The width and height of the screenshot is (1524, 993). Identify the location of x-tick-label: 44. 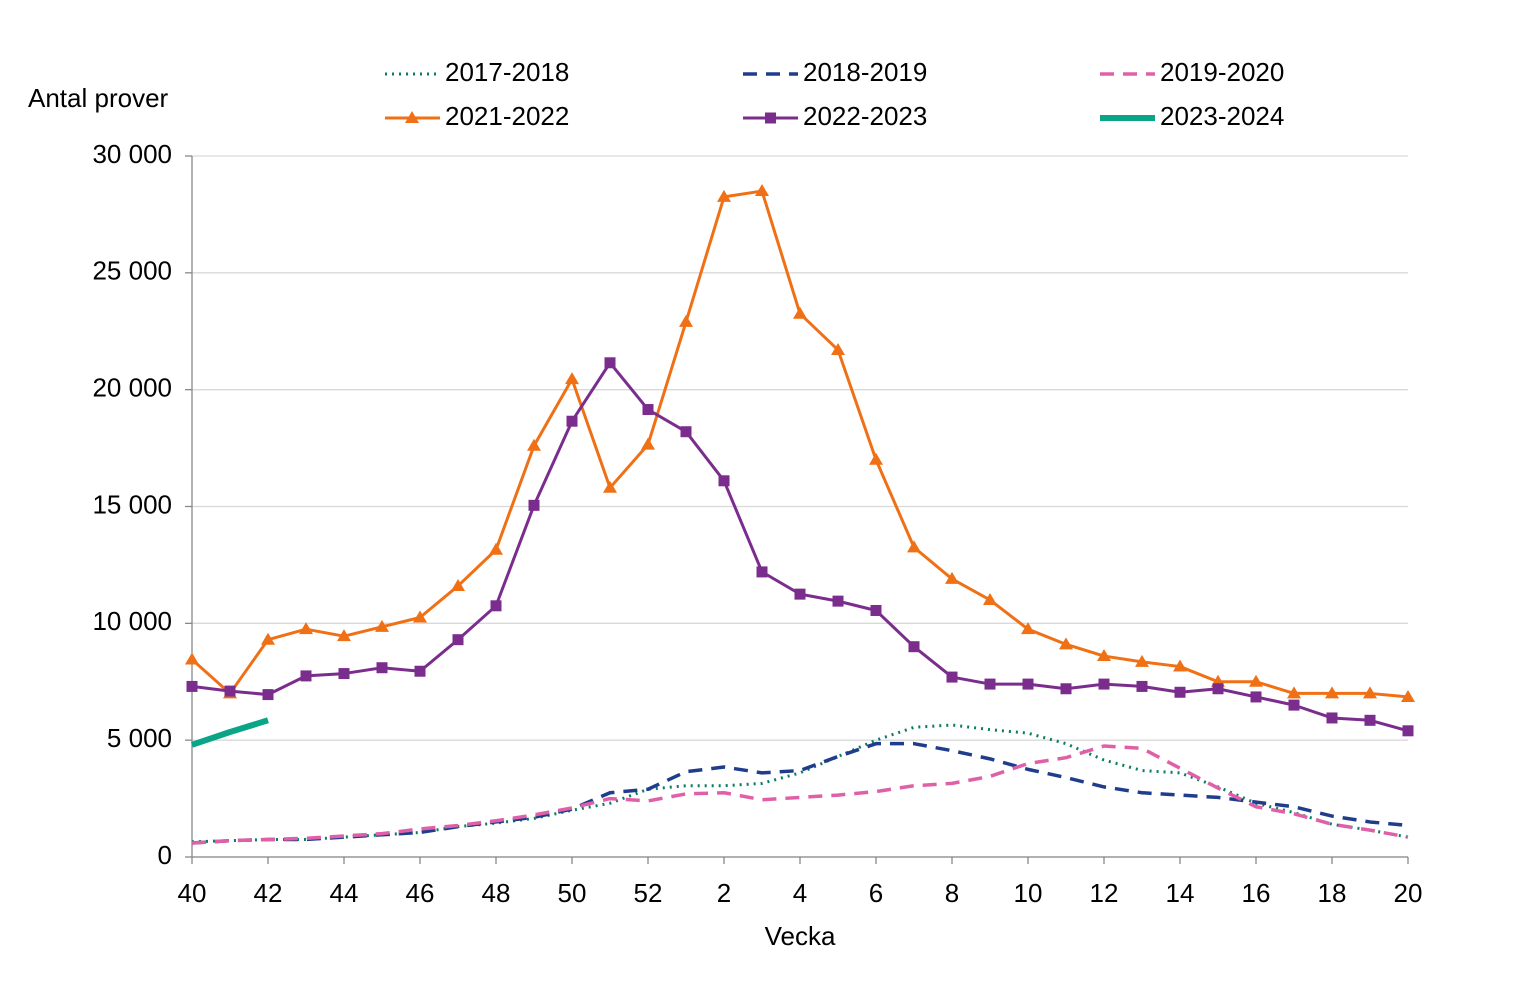
(344, 893).